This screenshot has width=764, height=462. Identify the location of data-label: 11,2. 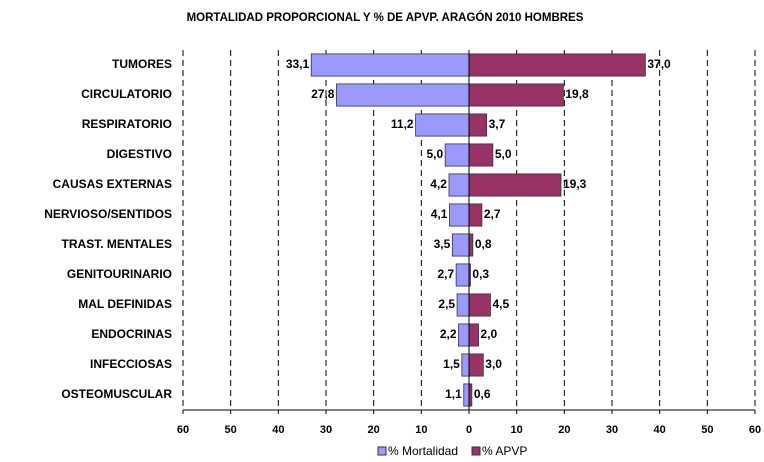
(402, 124).